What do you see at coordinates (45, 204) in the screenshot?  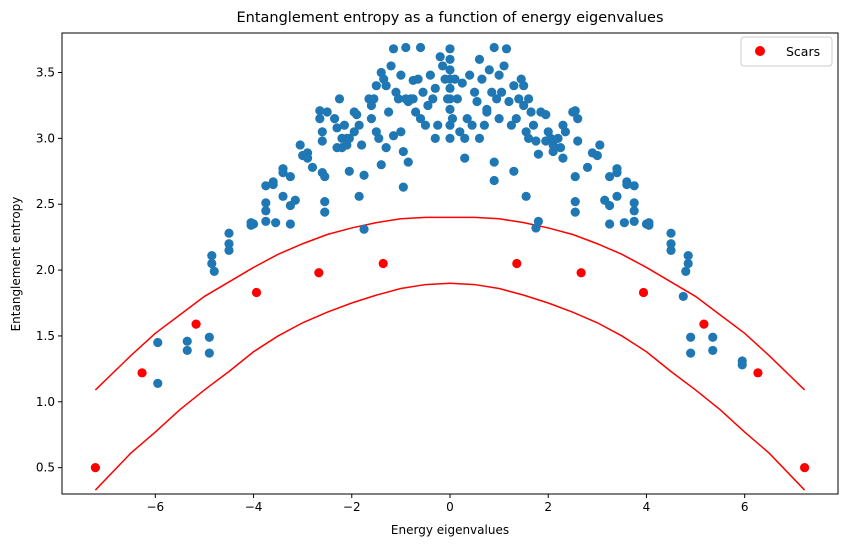 I see `y-tick-label: 2.5` at bounding box center [45, 204].